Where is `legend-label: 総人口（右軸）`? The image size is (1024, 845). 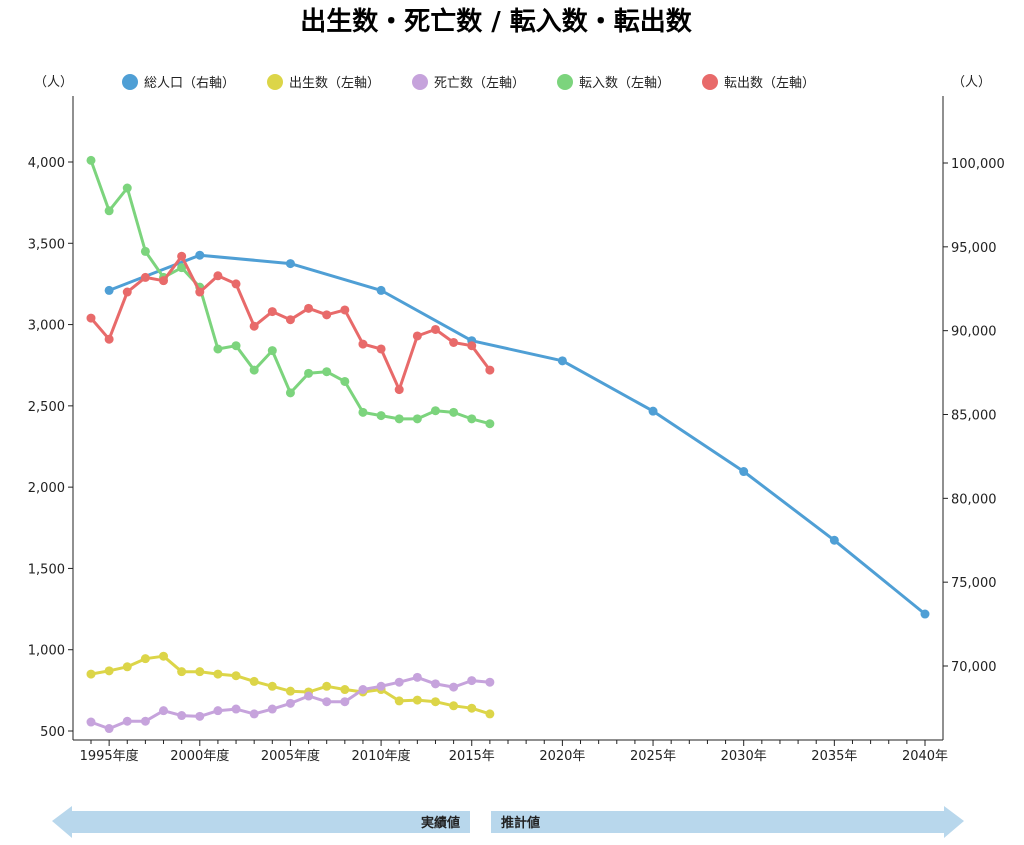 legend-label: 総人口（右軸） is located at coordinates (189, 83).